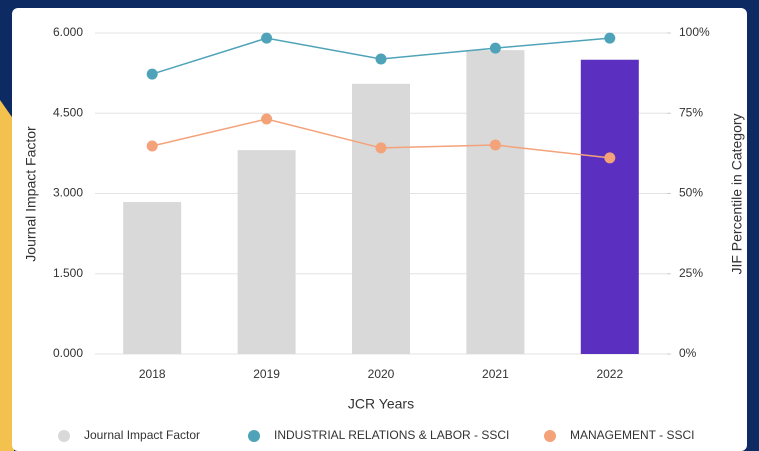 The image size is (759, 451). I want to click on y-tick-label: 3.000, so click(68, 193).